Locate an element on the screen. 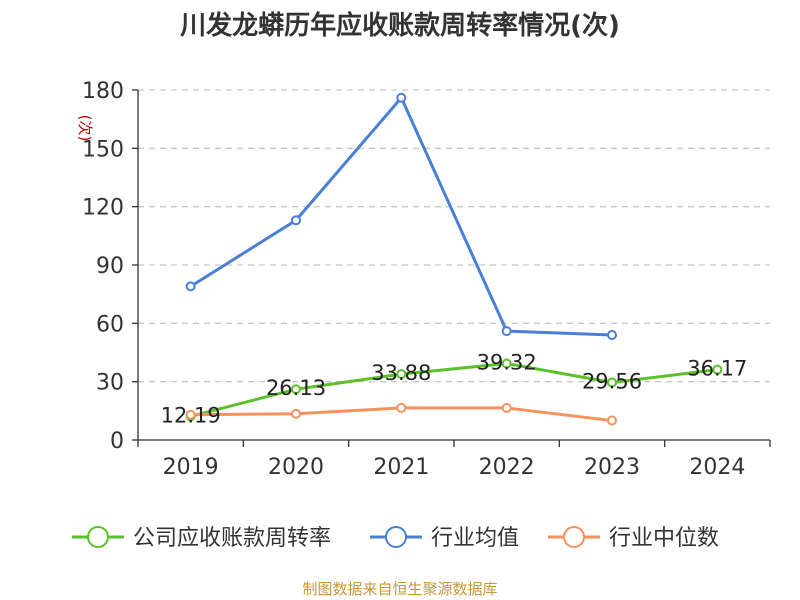 The width and height of the screenshot is (800, 600). y-tick-label: 30 is located at coordinates (110, 383).